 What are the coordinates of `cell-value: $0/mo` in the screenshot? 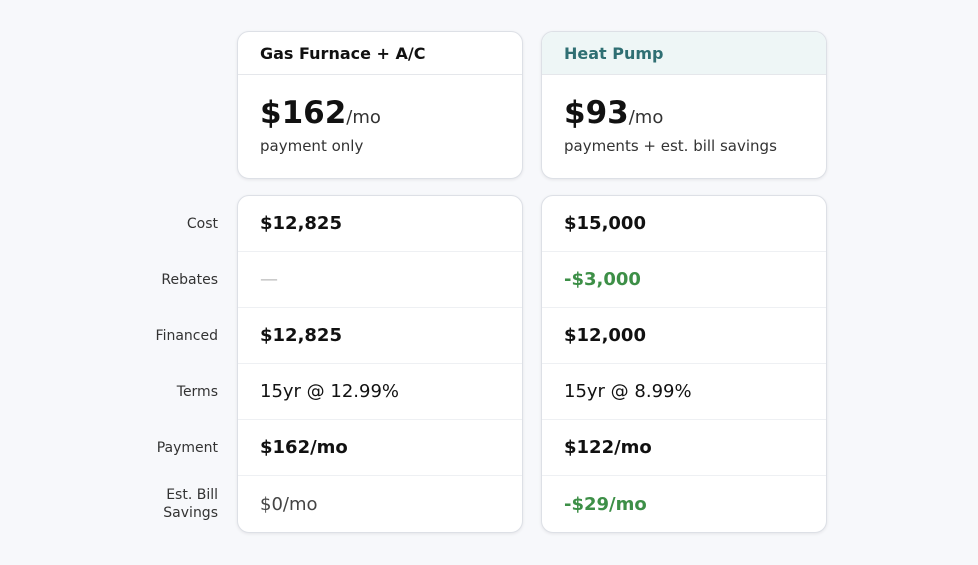 It's located at (289, 504).